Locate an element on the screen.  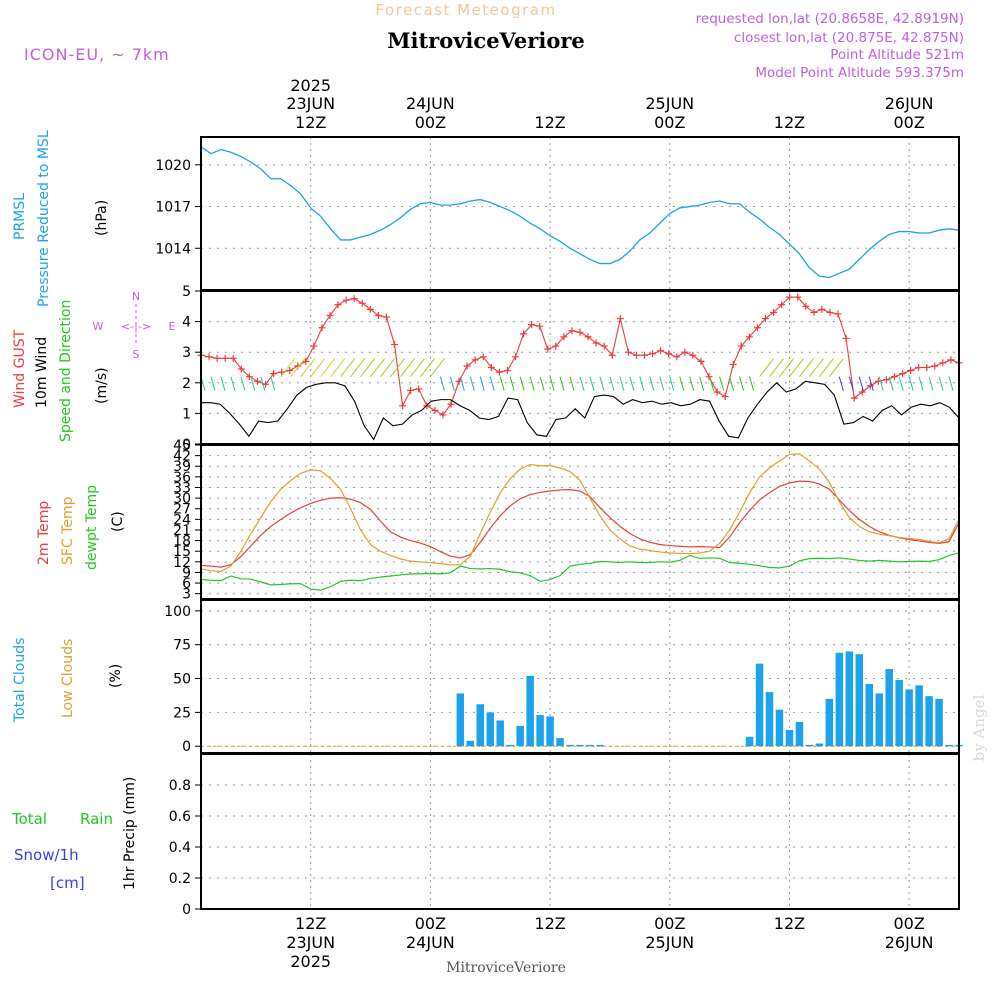
point-altitude: Point Altitude 521m is located at coordinates (897, 55).